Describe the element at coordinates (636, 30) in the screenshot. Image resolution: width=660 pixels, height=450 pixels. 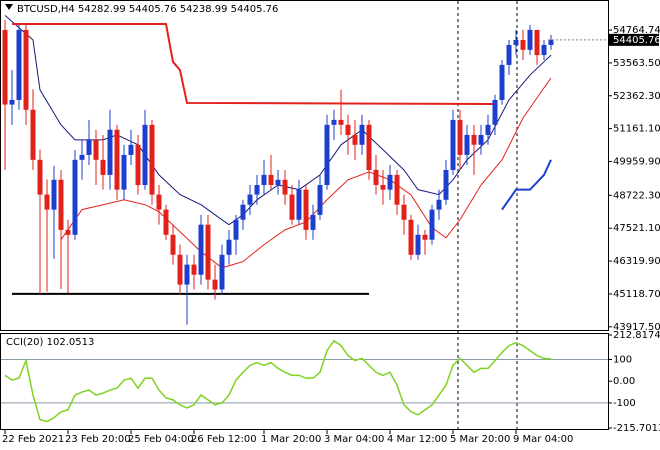
I see `y-tick-label: 54764.74` at that location.